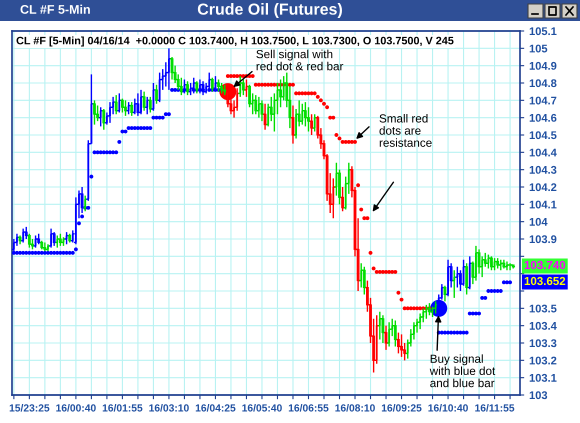 Image resolution: width=580 pixels, height=423 pixels. What do you see at coordinates (30, 408) in the screenshot?
I see `x-tick-label: 15/23:25` at bounding box center [30, 408].